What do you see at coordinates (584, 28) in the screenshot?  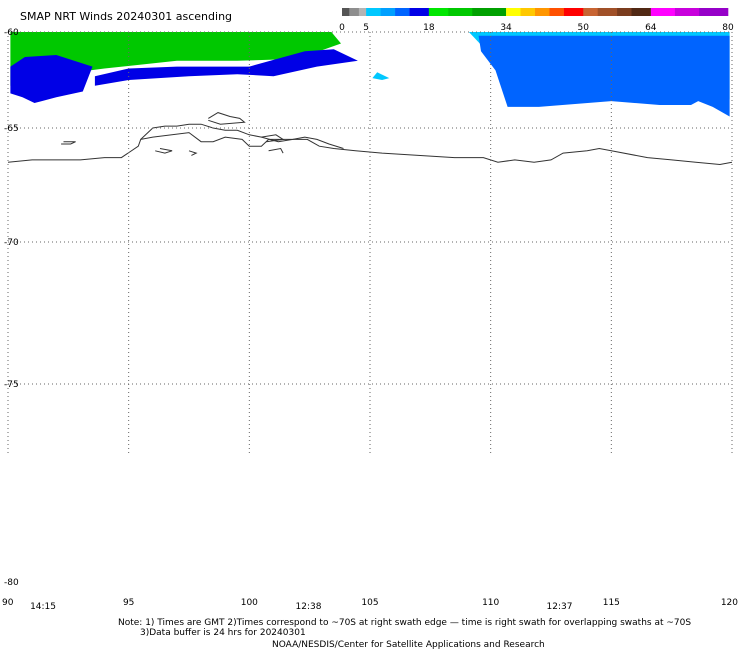 I see `colorbar-tick-label: 50` at bounding box center [584, 28].